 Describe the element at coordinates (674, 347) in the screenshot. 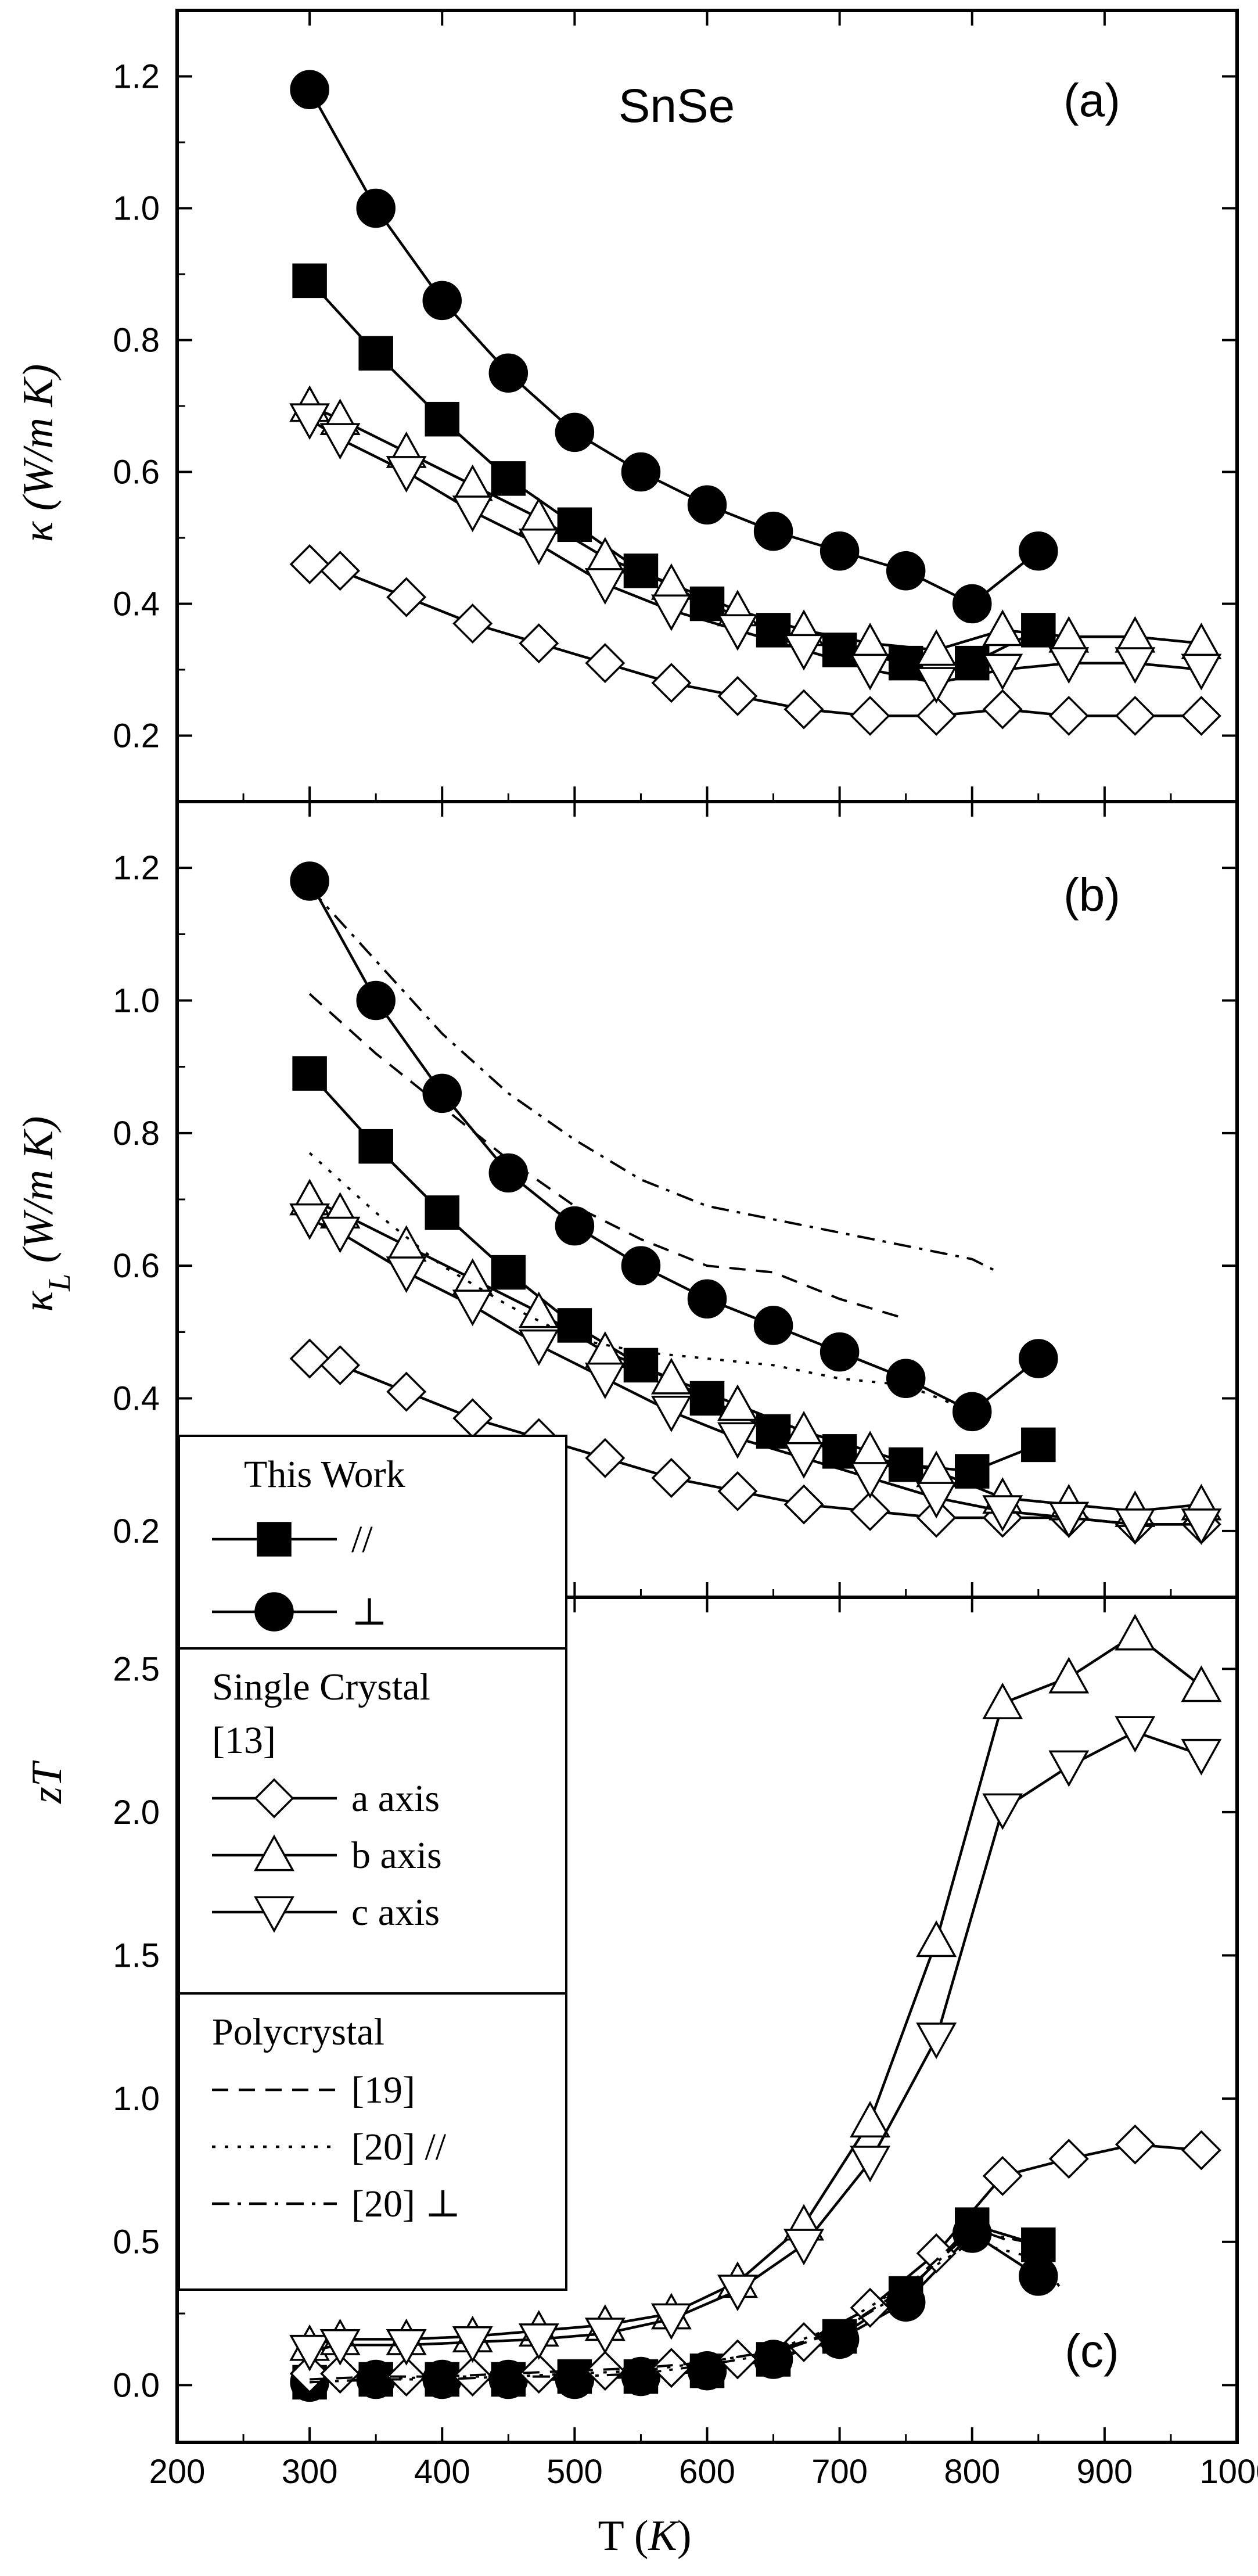

I see `panel-a-series-this-work-perp` at that location.